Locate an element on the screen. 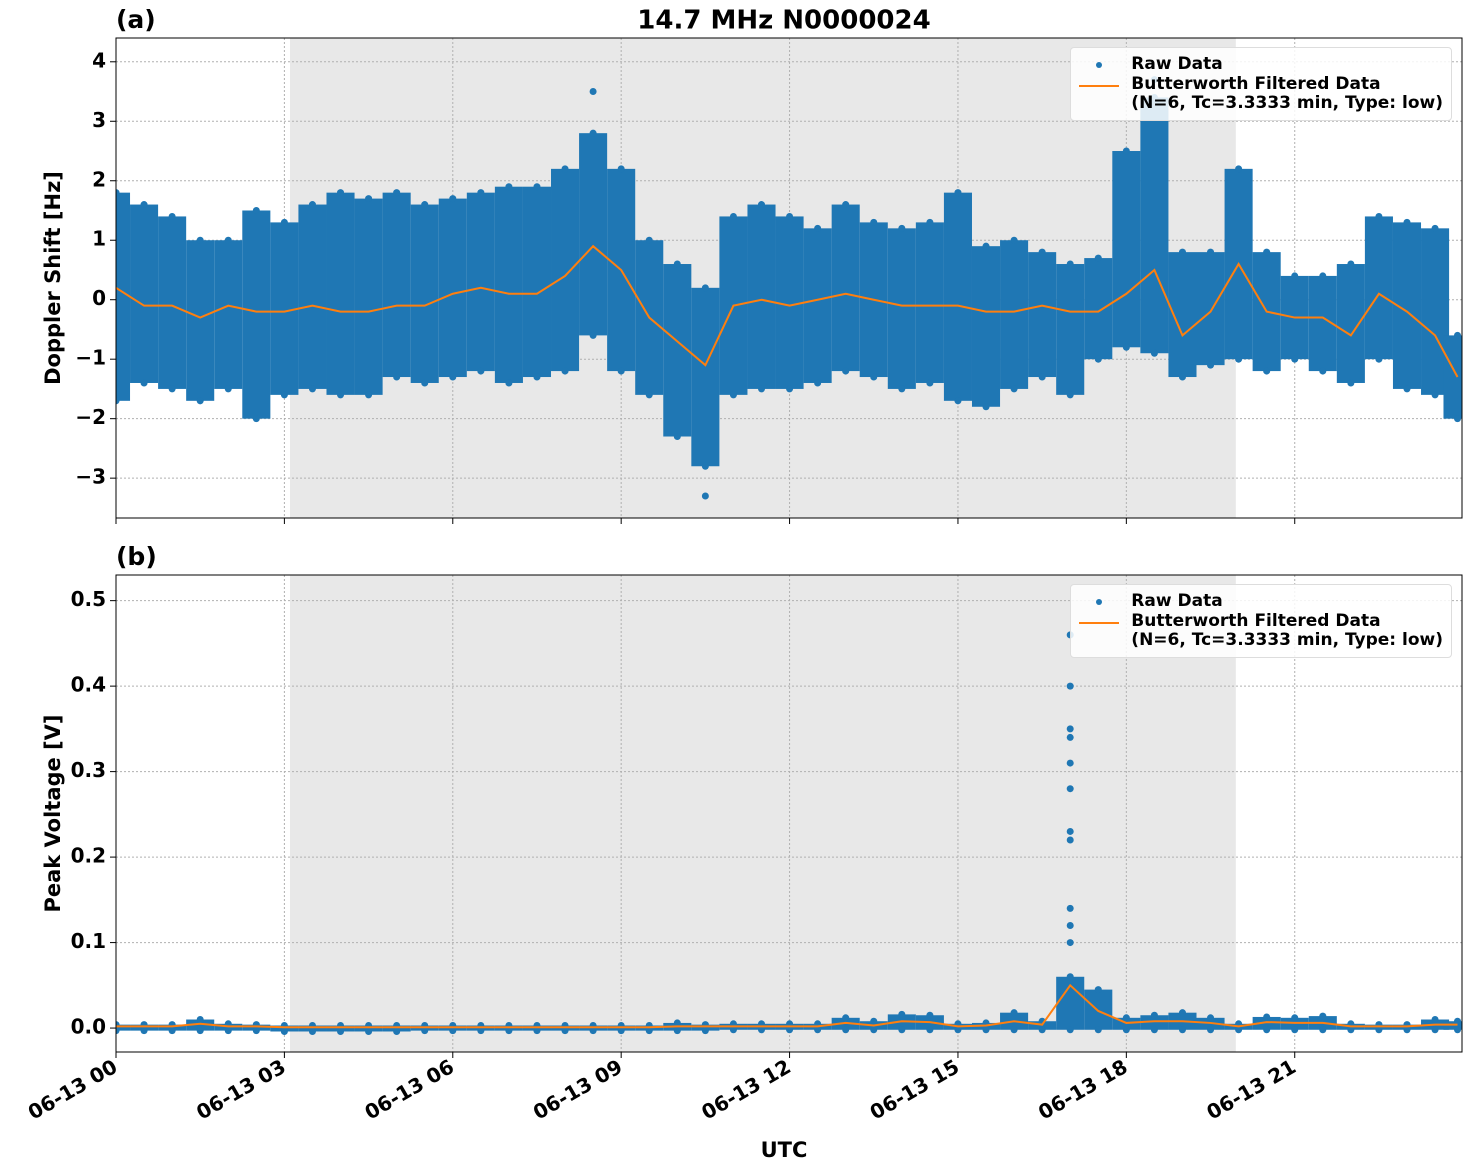 This screenshot has width=1471, height=1172. y-tick-label: 0.1 is located at coordinates (88, 941).